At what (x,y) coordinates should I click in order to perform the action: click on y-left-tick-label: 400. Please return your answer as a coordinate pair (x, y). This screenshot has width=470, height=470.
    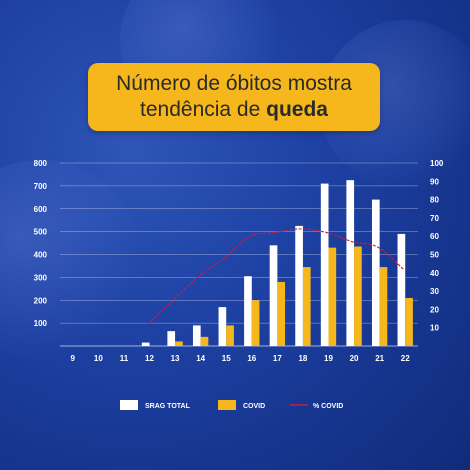
    Looking at the image, I should click on (41, 255).